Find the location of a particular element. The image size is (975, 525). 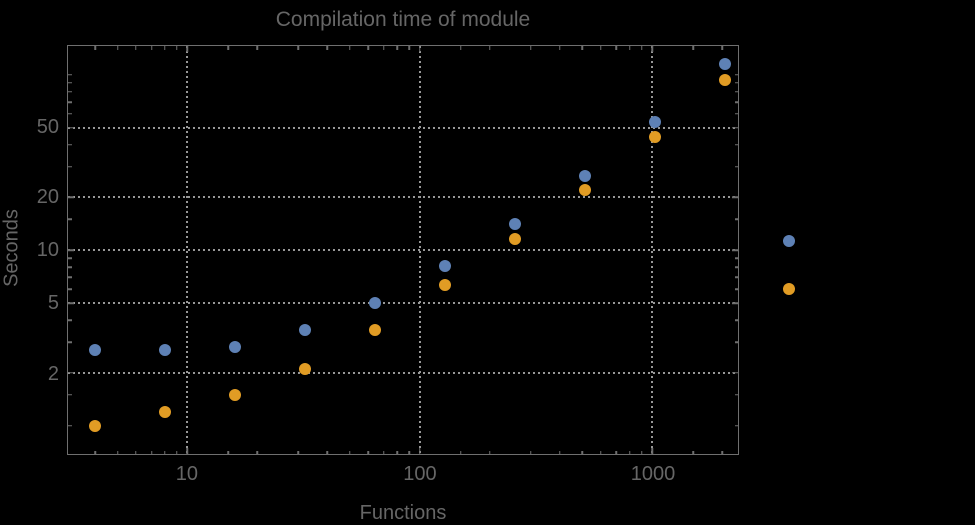

y-tick-label: 2 is located at coordinates (53, 373).